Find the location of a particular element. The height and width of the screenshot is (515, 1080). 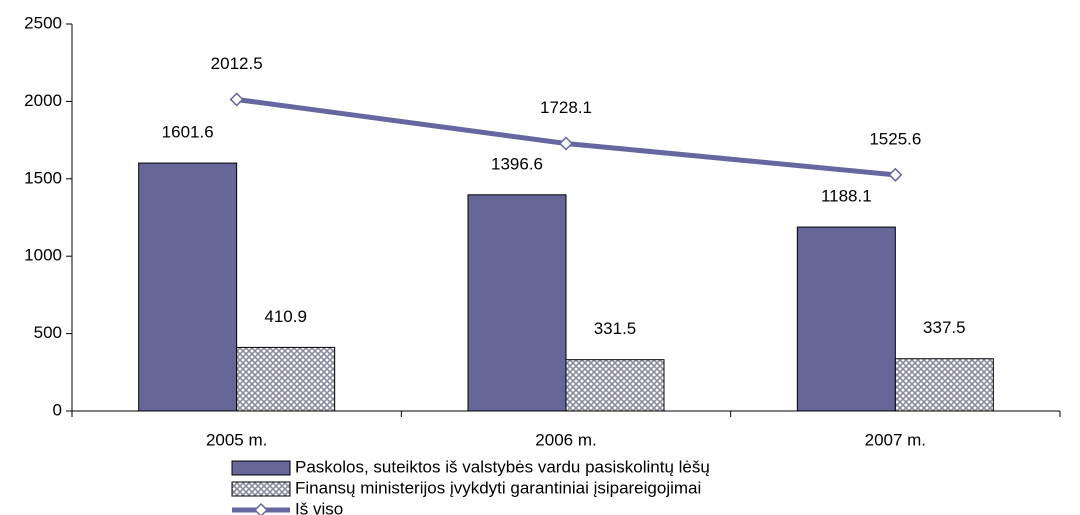

data-label: 1396.6 is located at coordinates (517, 163).